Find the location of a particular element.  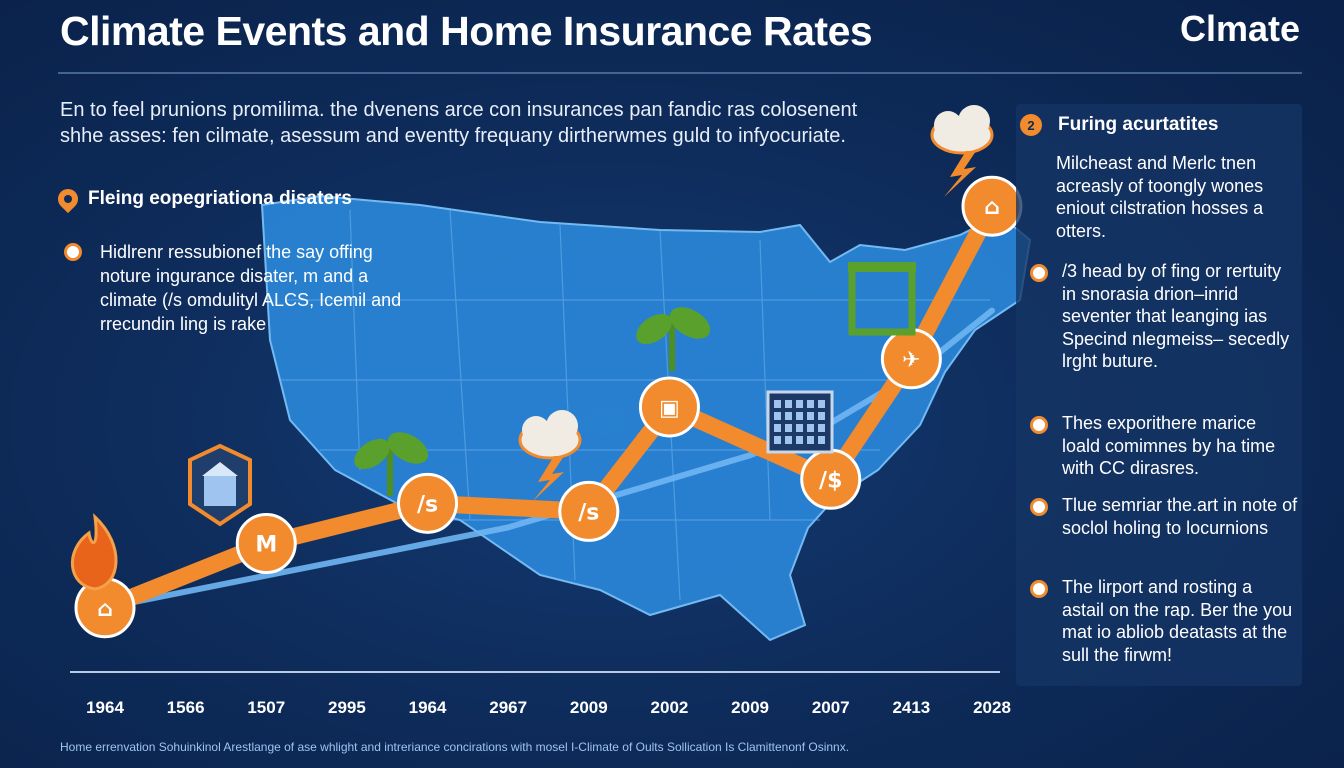

x-tick-label: 2002 is located at coordinates (670, 707).